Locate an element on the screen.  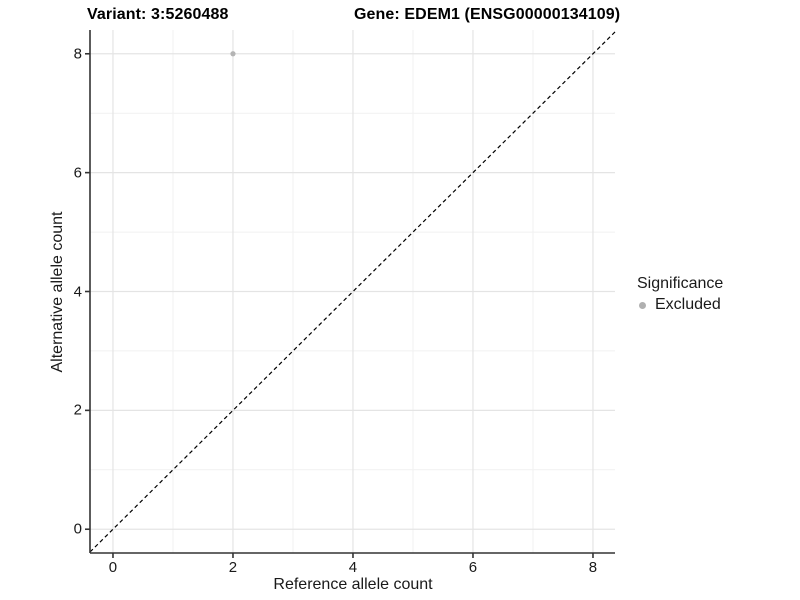
plot-title-variant: Variant: 3:5260488 is located at coordinates (158, 14).